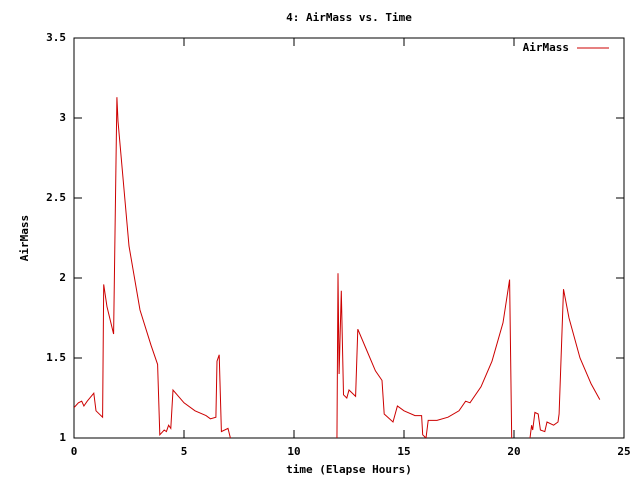 The image size is (640, 480). What do you see at coordinates (62, 437) in the screenshot?
I see `y-tick-label: 1` at bounding box center [62, 437].